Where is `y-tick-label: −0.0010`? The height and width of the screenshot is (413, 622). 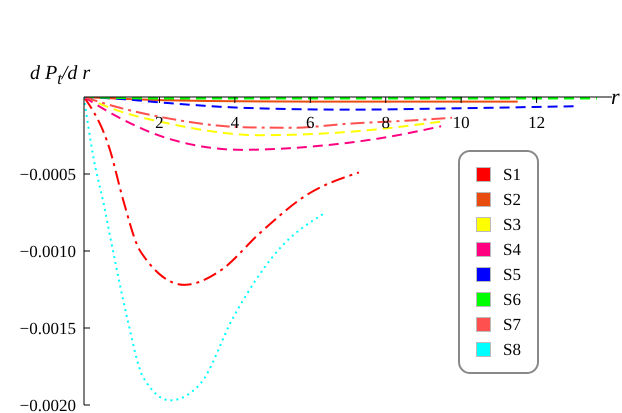
y-tick-label: −0.0010 is located at coordinates (48, 251).